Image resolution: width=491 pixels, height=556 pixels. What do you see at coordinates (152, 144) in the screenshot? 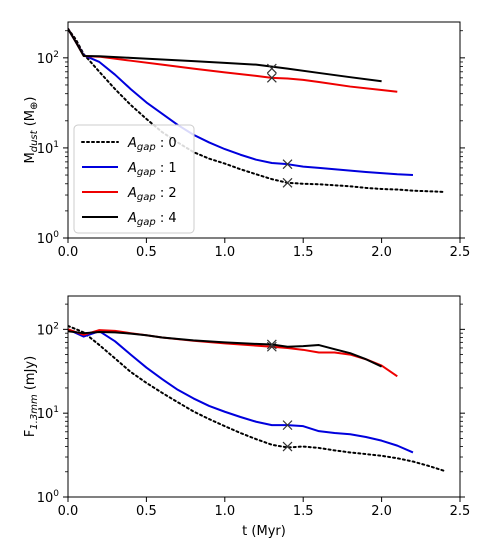
I see `legend-entry: Agap : 0` at bounding box center [152, 144].